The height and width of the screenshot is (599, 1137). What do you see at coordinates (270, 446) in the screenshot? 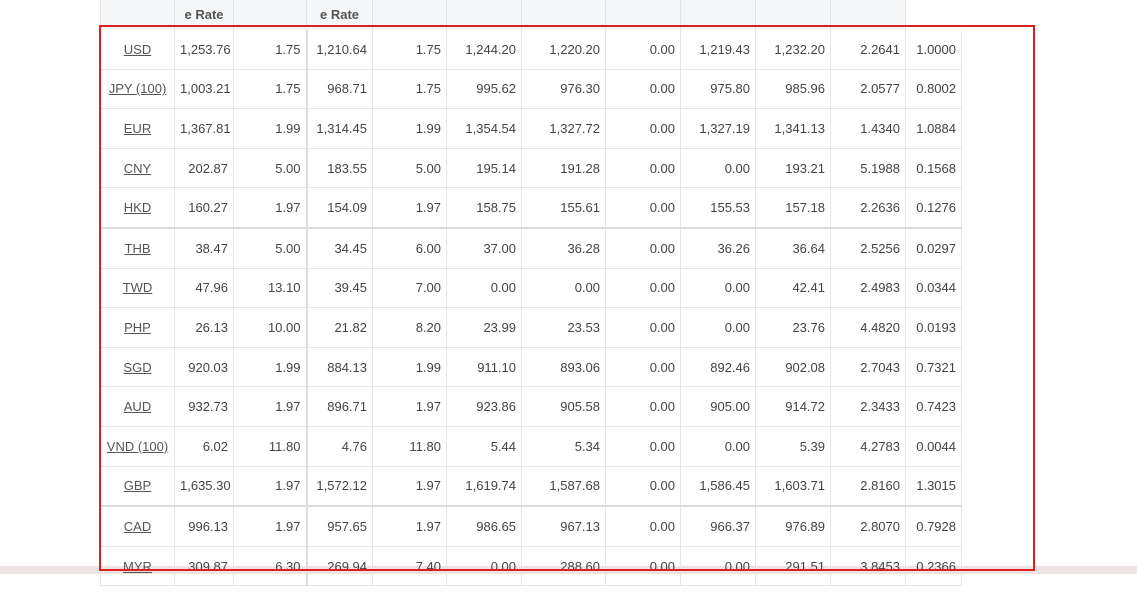
I see `cash-buy-spread-cell: 11.80` at bounding box center [270, 446].